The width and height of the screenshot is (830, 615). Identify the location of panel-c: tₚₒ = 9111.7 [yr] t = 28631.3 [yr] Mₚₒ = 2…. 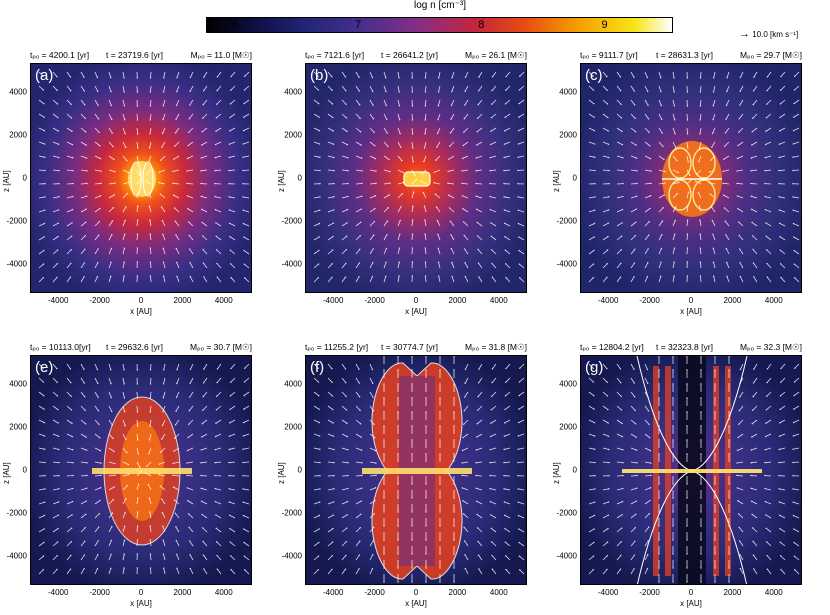
(677, 183).